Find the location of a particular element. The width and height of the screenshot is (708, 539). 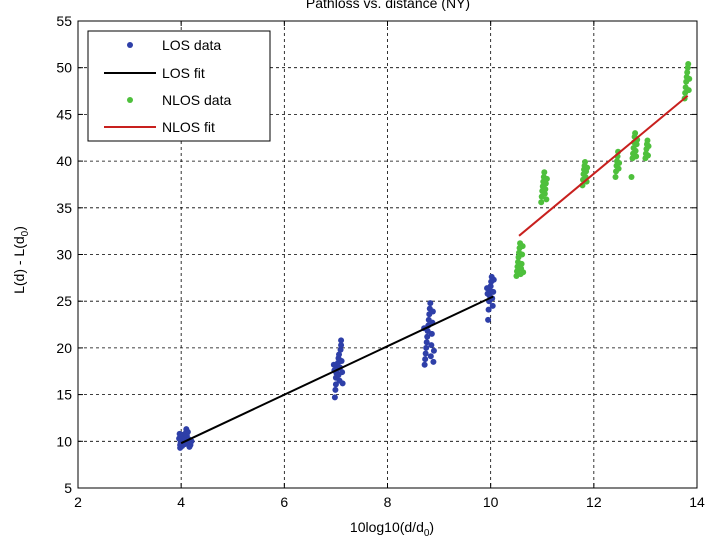

y-axis-label-subscript: 0 is located at coordinates (25, 233).